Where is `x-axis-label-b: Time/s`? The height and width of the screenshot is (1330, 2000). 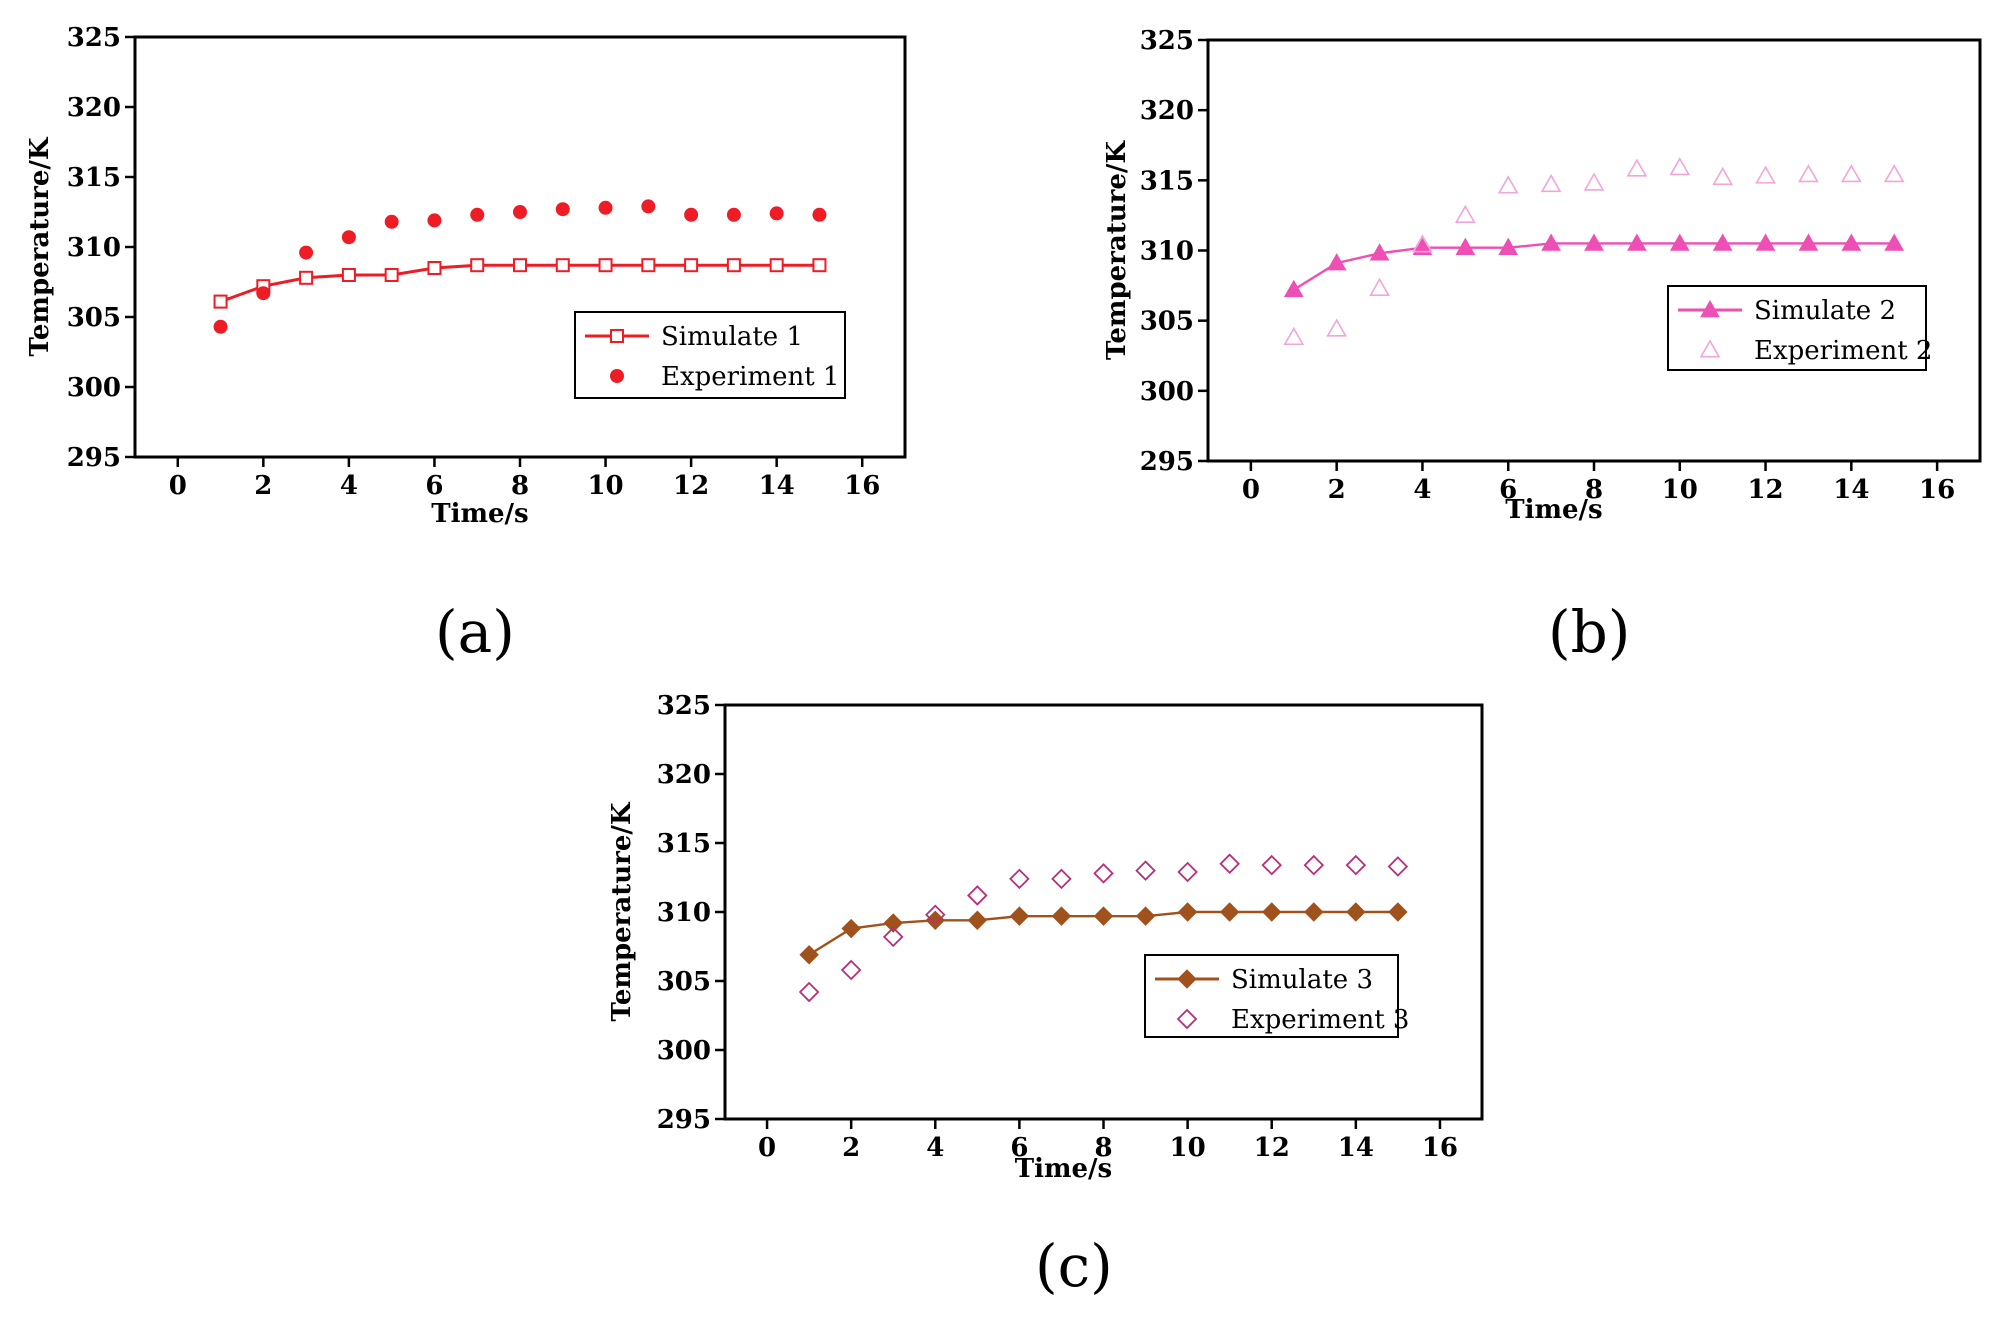 x-axis-label-b: Time/s is located at coordinates (1553, 510).